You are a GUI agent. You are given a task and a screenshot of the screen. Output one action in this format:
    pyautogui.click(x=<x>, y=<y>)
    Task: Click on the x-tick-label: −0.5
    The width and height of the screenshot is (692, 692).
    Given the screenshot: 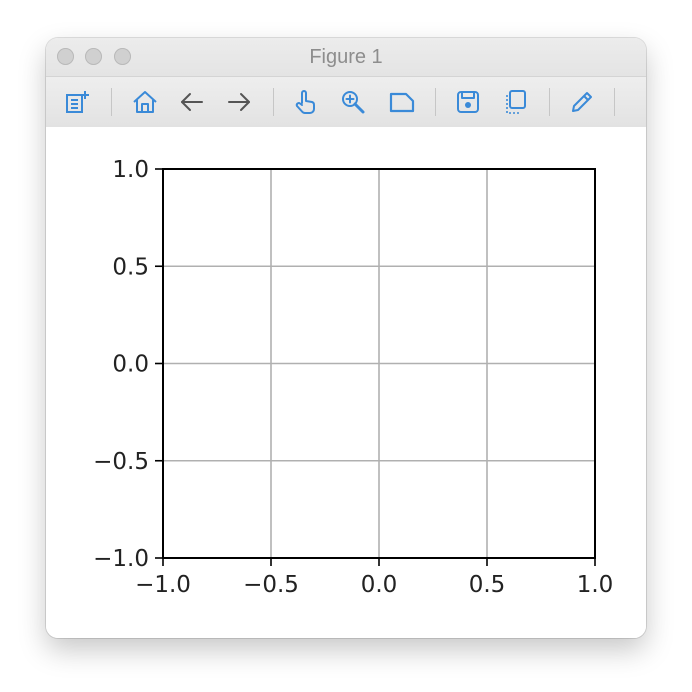 What is the action you would take?
    pyautogui.click(x=271, y=585)
    